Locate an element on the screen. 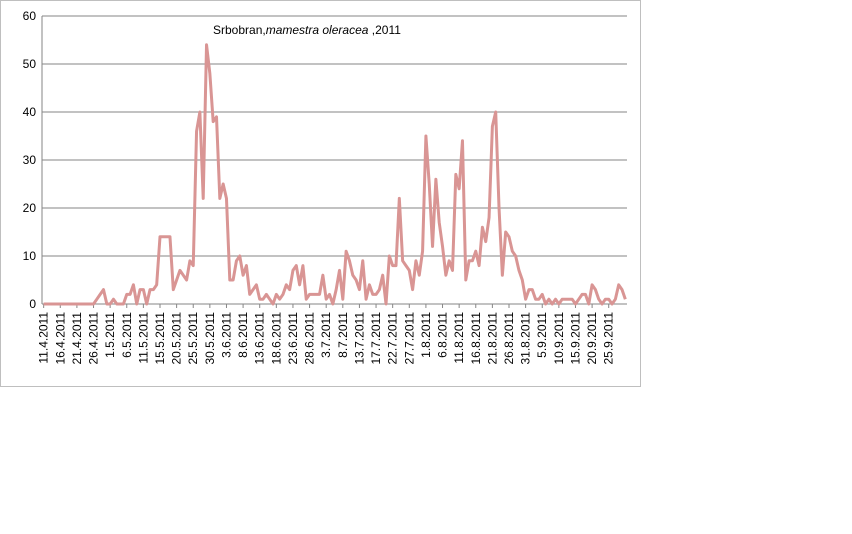 The height and width of the screenshot is (534, 852). x-tick-label: 18.6.2011 is located at coordinates (276, 338).